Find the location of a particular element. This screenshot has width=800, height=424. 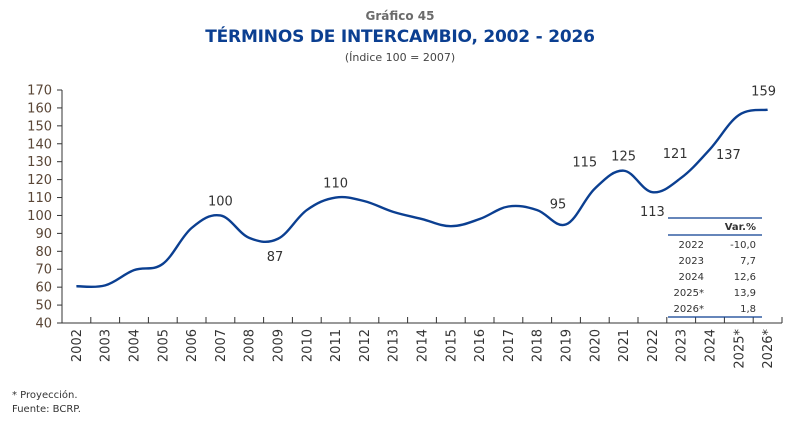

source-note: Fuente: BCRP. is located at coordinates (46, 409).